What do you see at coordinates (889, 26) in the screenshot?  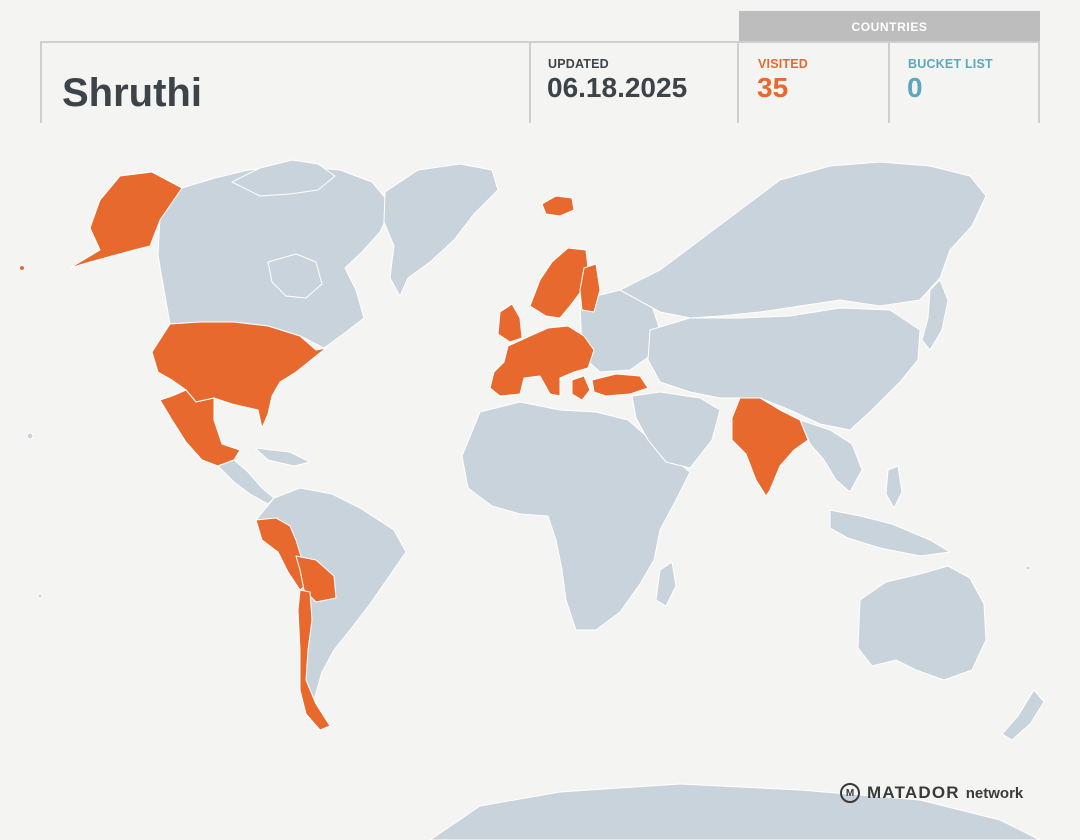 I see `countries-header: COUNTRIES` at bounding box center [889, 26].